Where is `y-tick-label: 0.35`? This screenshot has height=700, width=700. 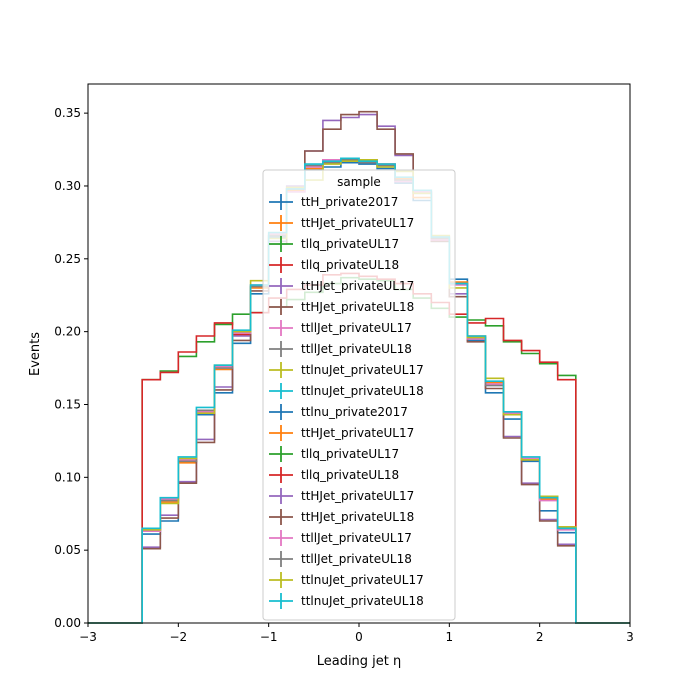
y-tick-label: 0.35 is located at coordinates (67, 113).